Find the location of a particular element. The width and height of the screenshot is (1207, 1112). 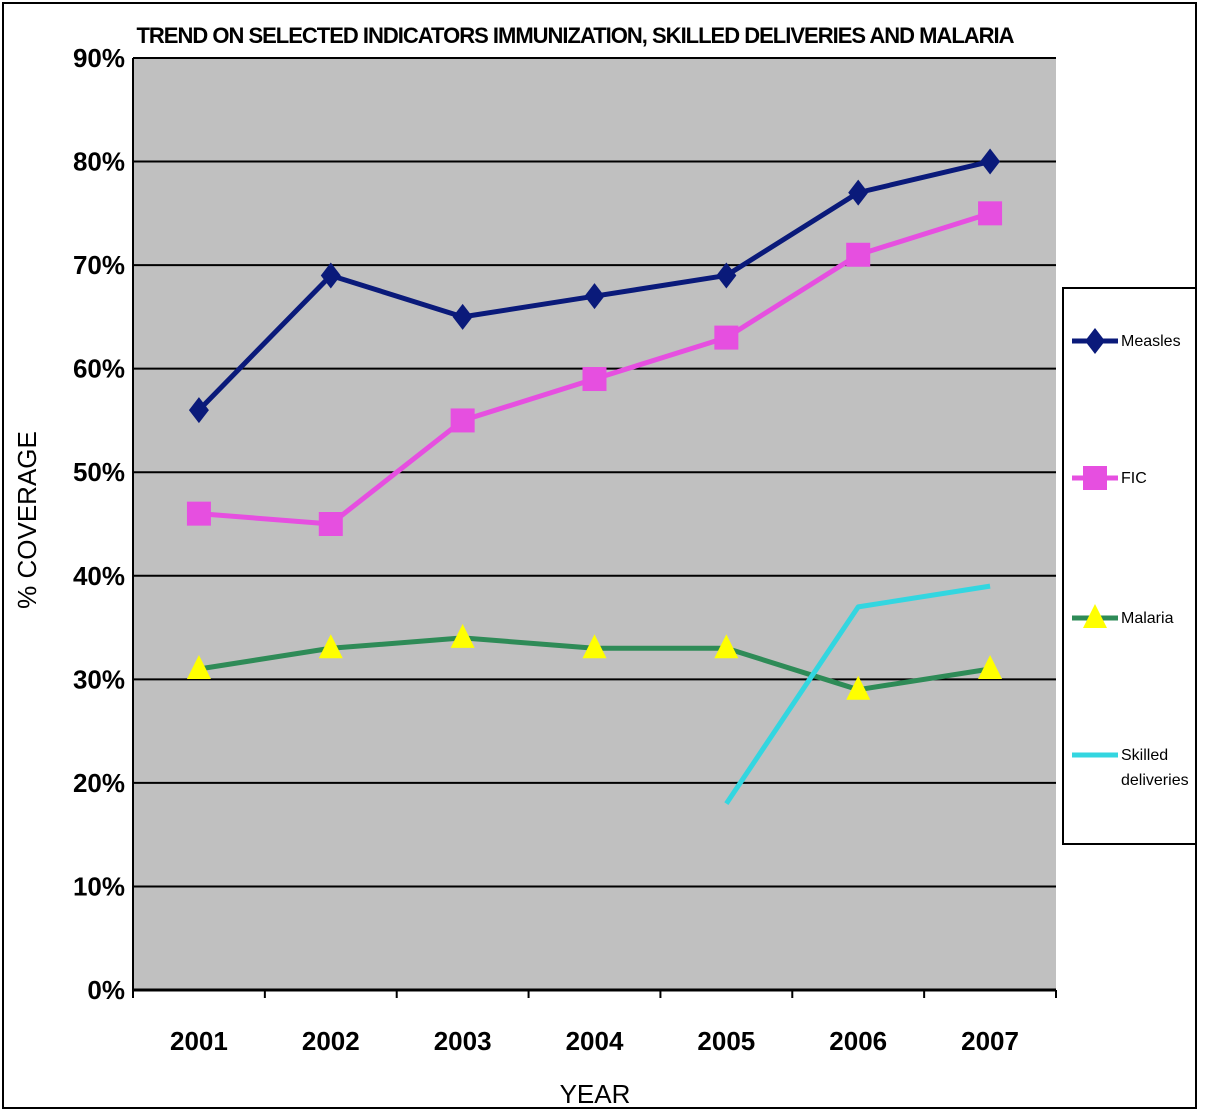

legend-label: Skilled is located at coordinates (1144, 755).